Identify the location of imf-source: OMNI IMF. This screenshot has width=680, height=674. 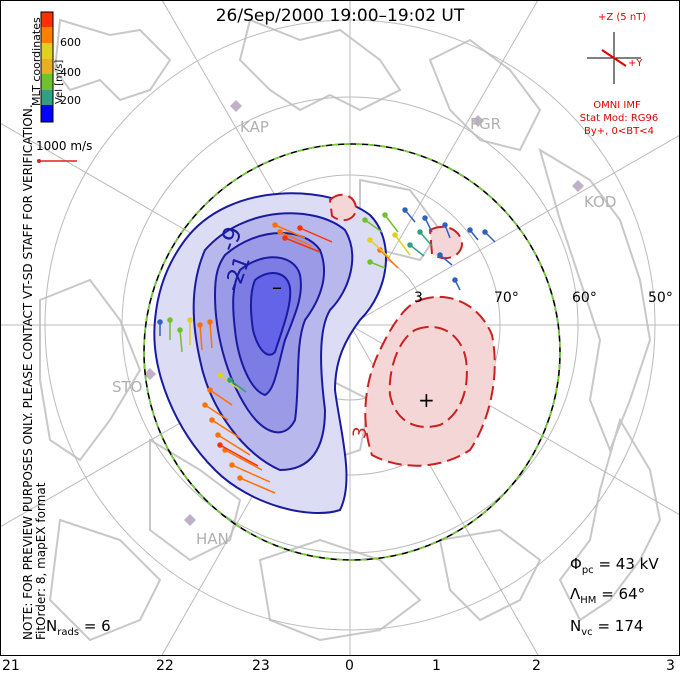
(617, 105).